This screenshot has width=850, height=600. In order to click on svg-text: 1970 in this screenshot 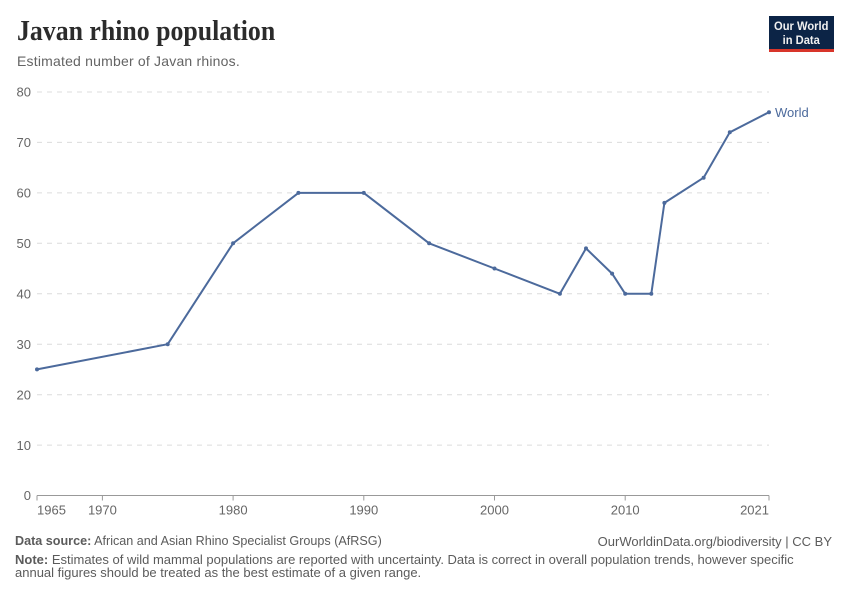, I will do `click(102, 510)`.